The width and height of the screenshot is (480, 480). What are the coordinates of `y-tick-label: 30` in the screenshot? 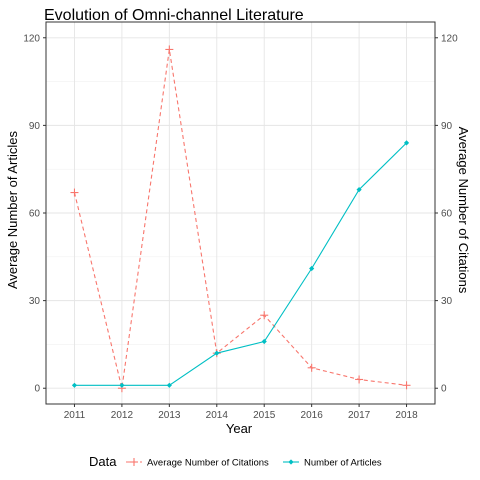 It's located at (35, 301).